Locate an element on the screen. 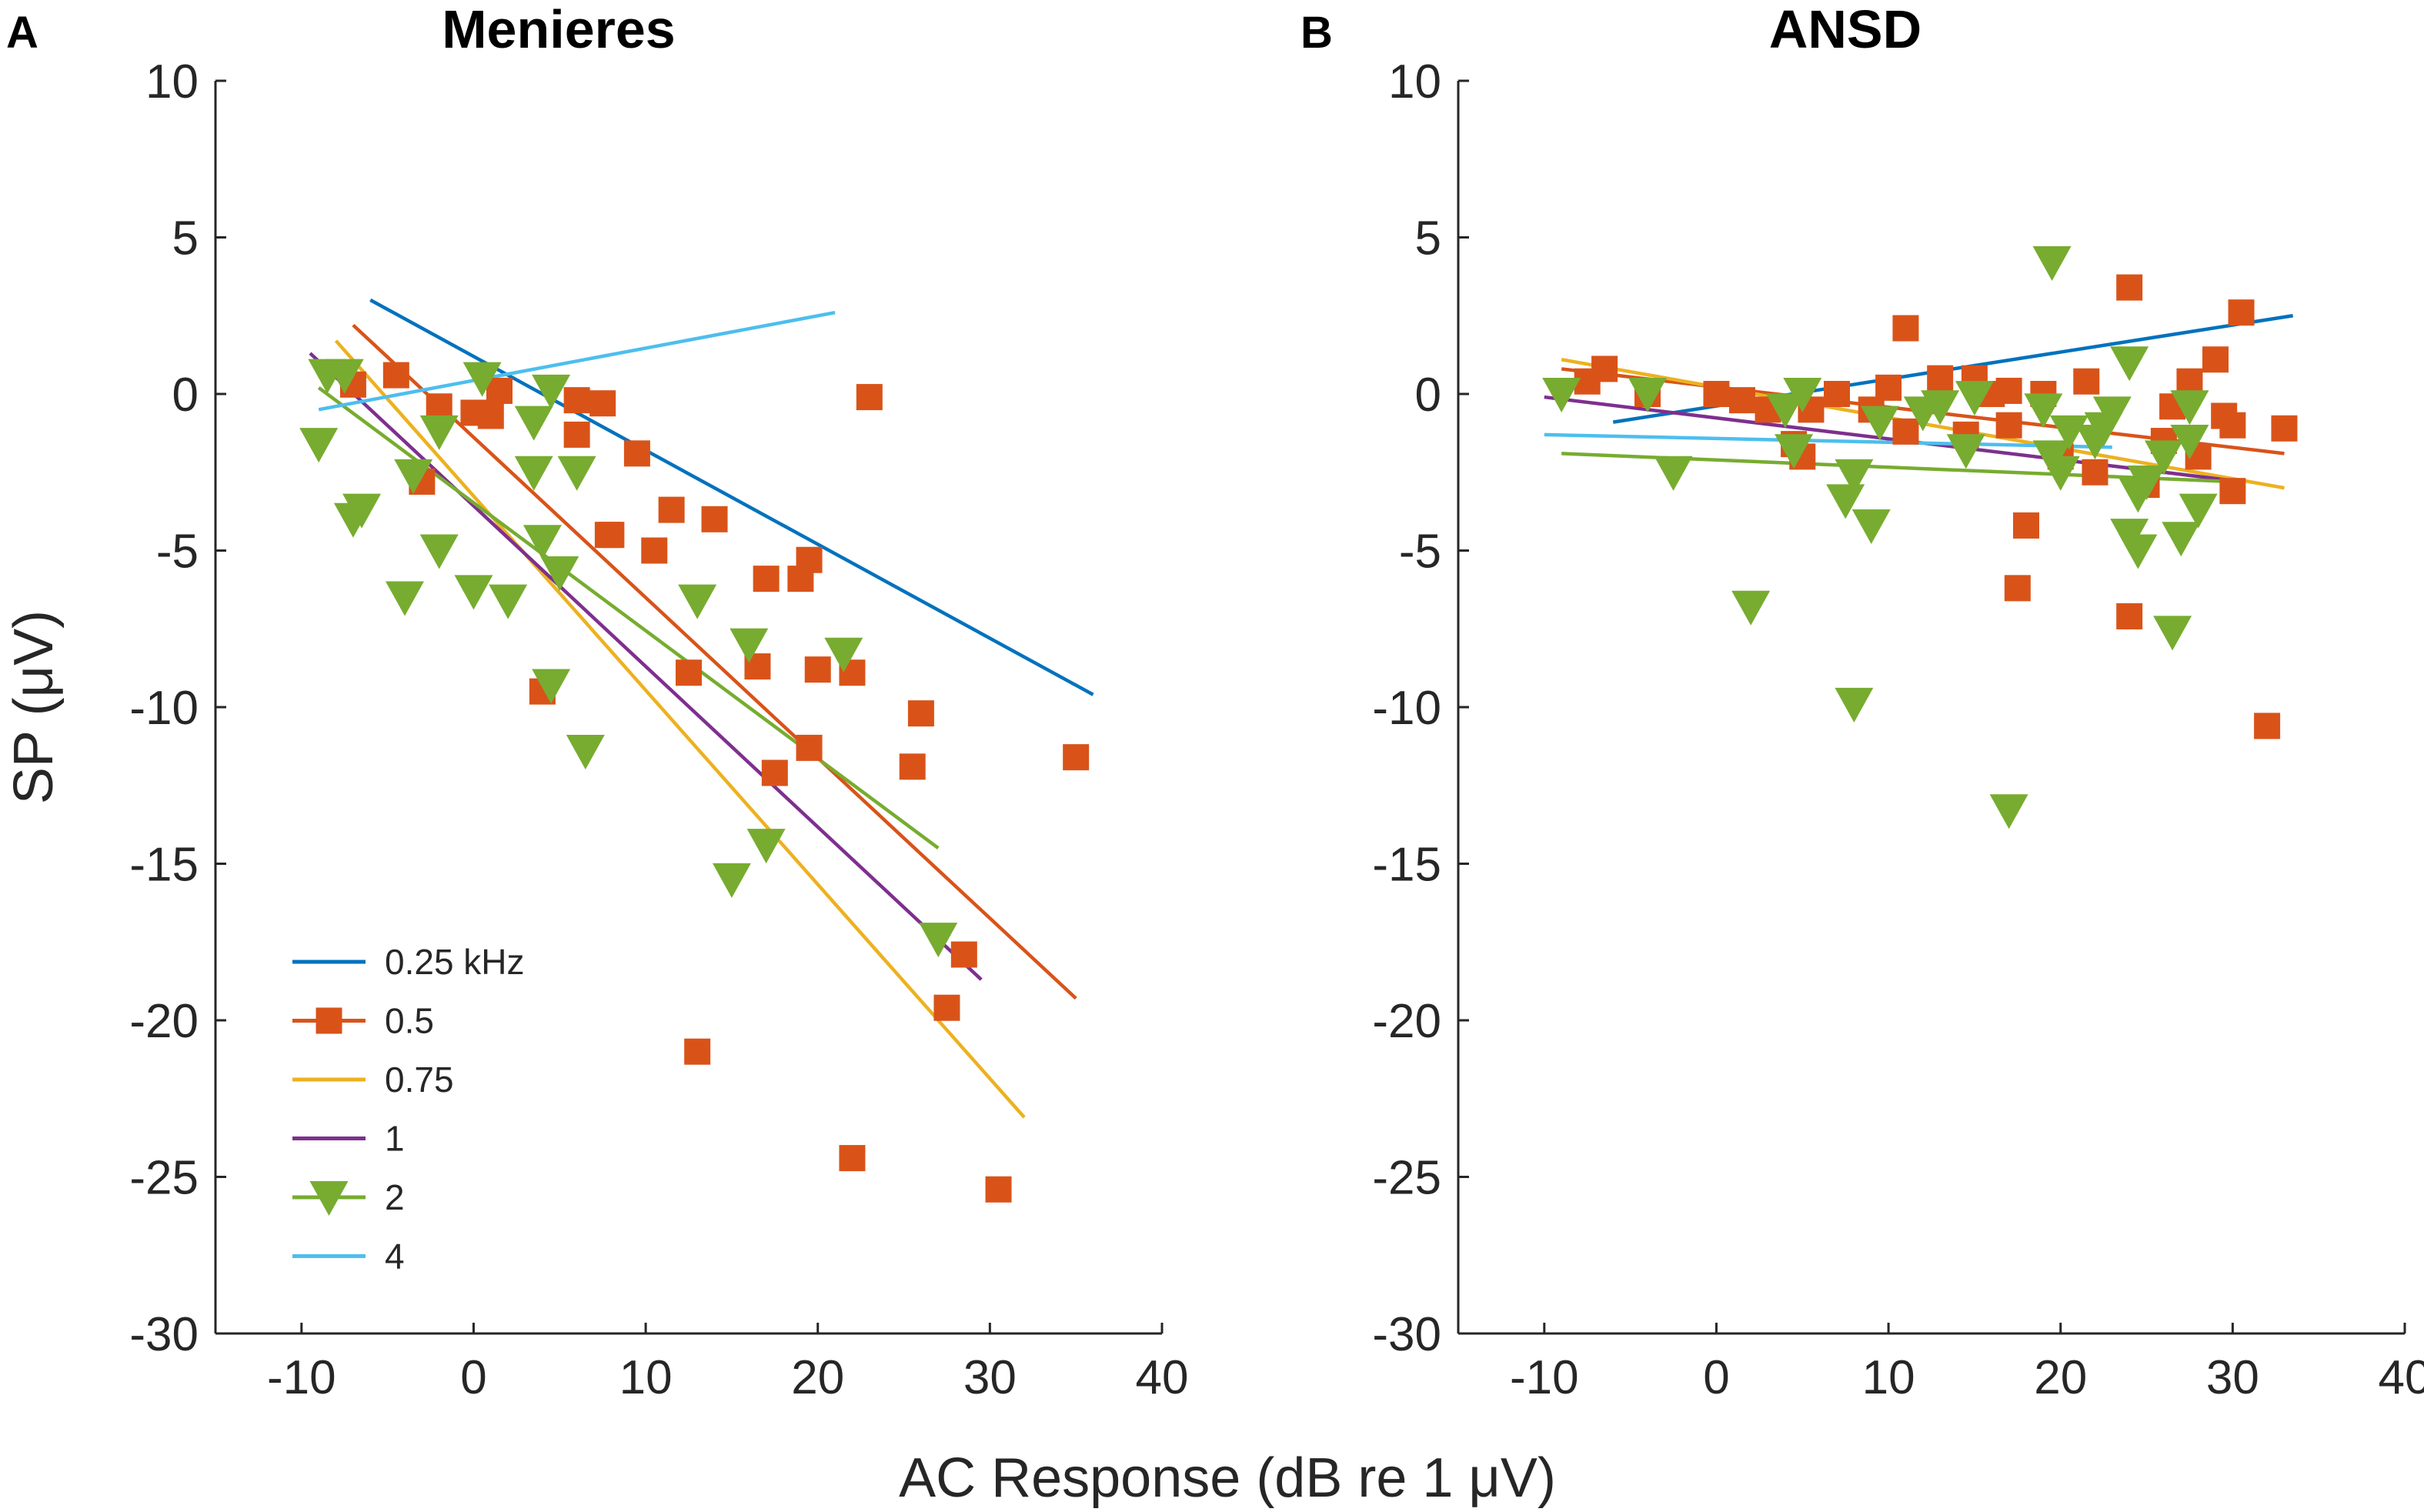 This screenshot has height=1512, width=2424. legend-marker-triangle is located at coordinates (329, 1198).